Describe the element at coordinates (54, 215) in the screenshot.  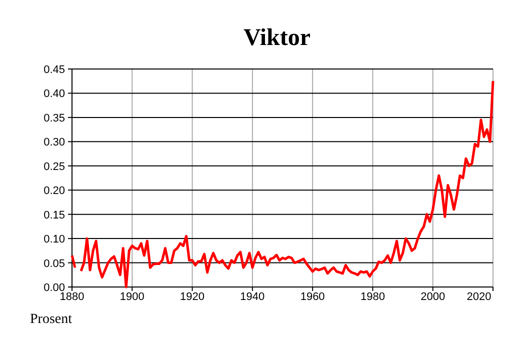
I see `y-tick-label: 0.15` at that location.